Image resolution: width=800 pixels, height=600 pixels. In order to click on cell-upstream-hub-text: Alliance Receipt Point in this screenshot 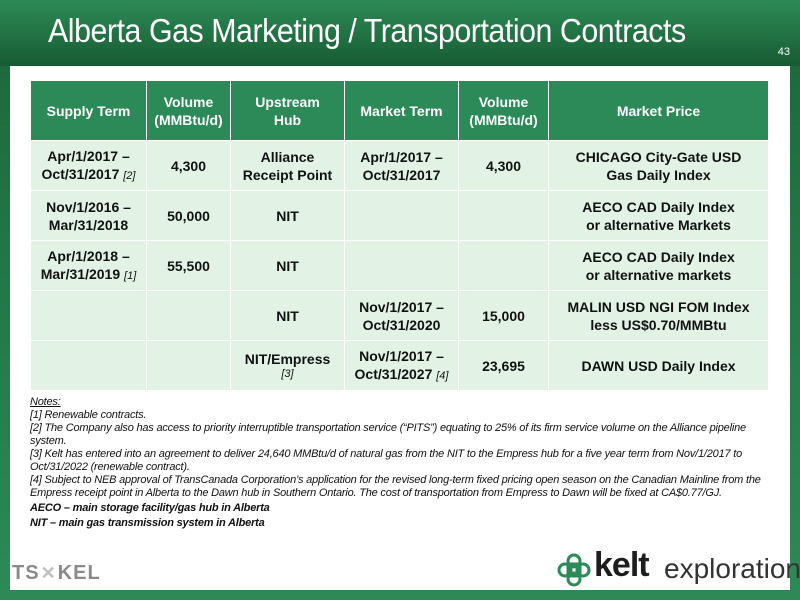, I will do `click(287, 165)`.